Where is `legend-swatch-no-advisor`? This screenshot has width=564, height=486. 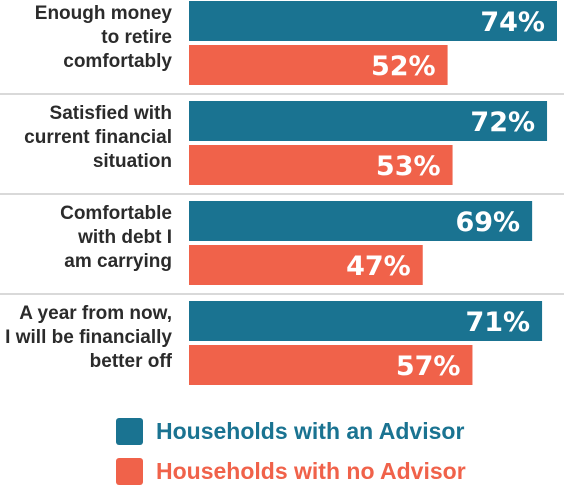
legend-swatch-no-advisor is located at coordinates (129, 471).